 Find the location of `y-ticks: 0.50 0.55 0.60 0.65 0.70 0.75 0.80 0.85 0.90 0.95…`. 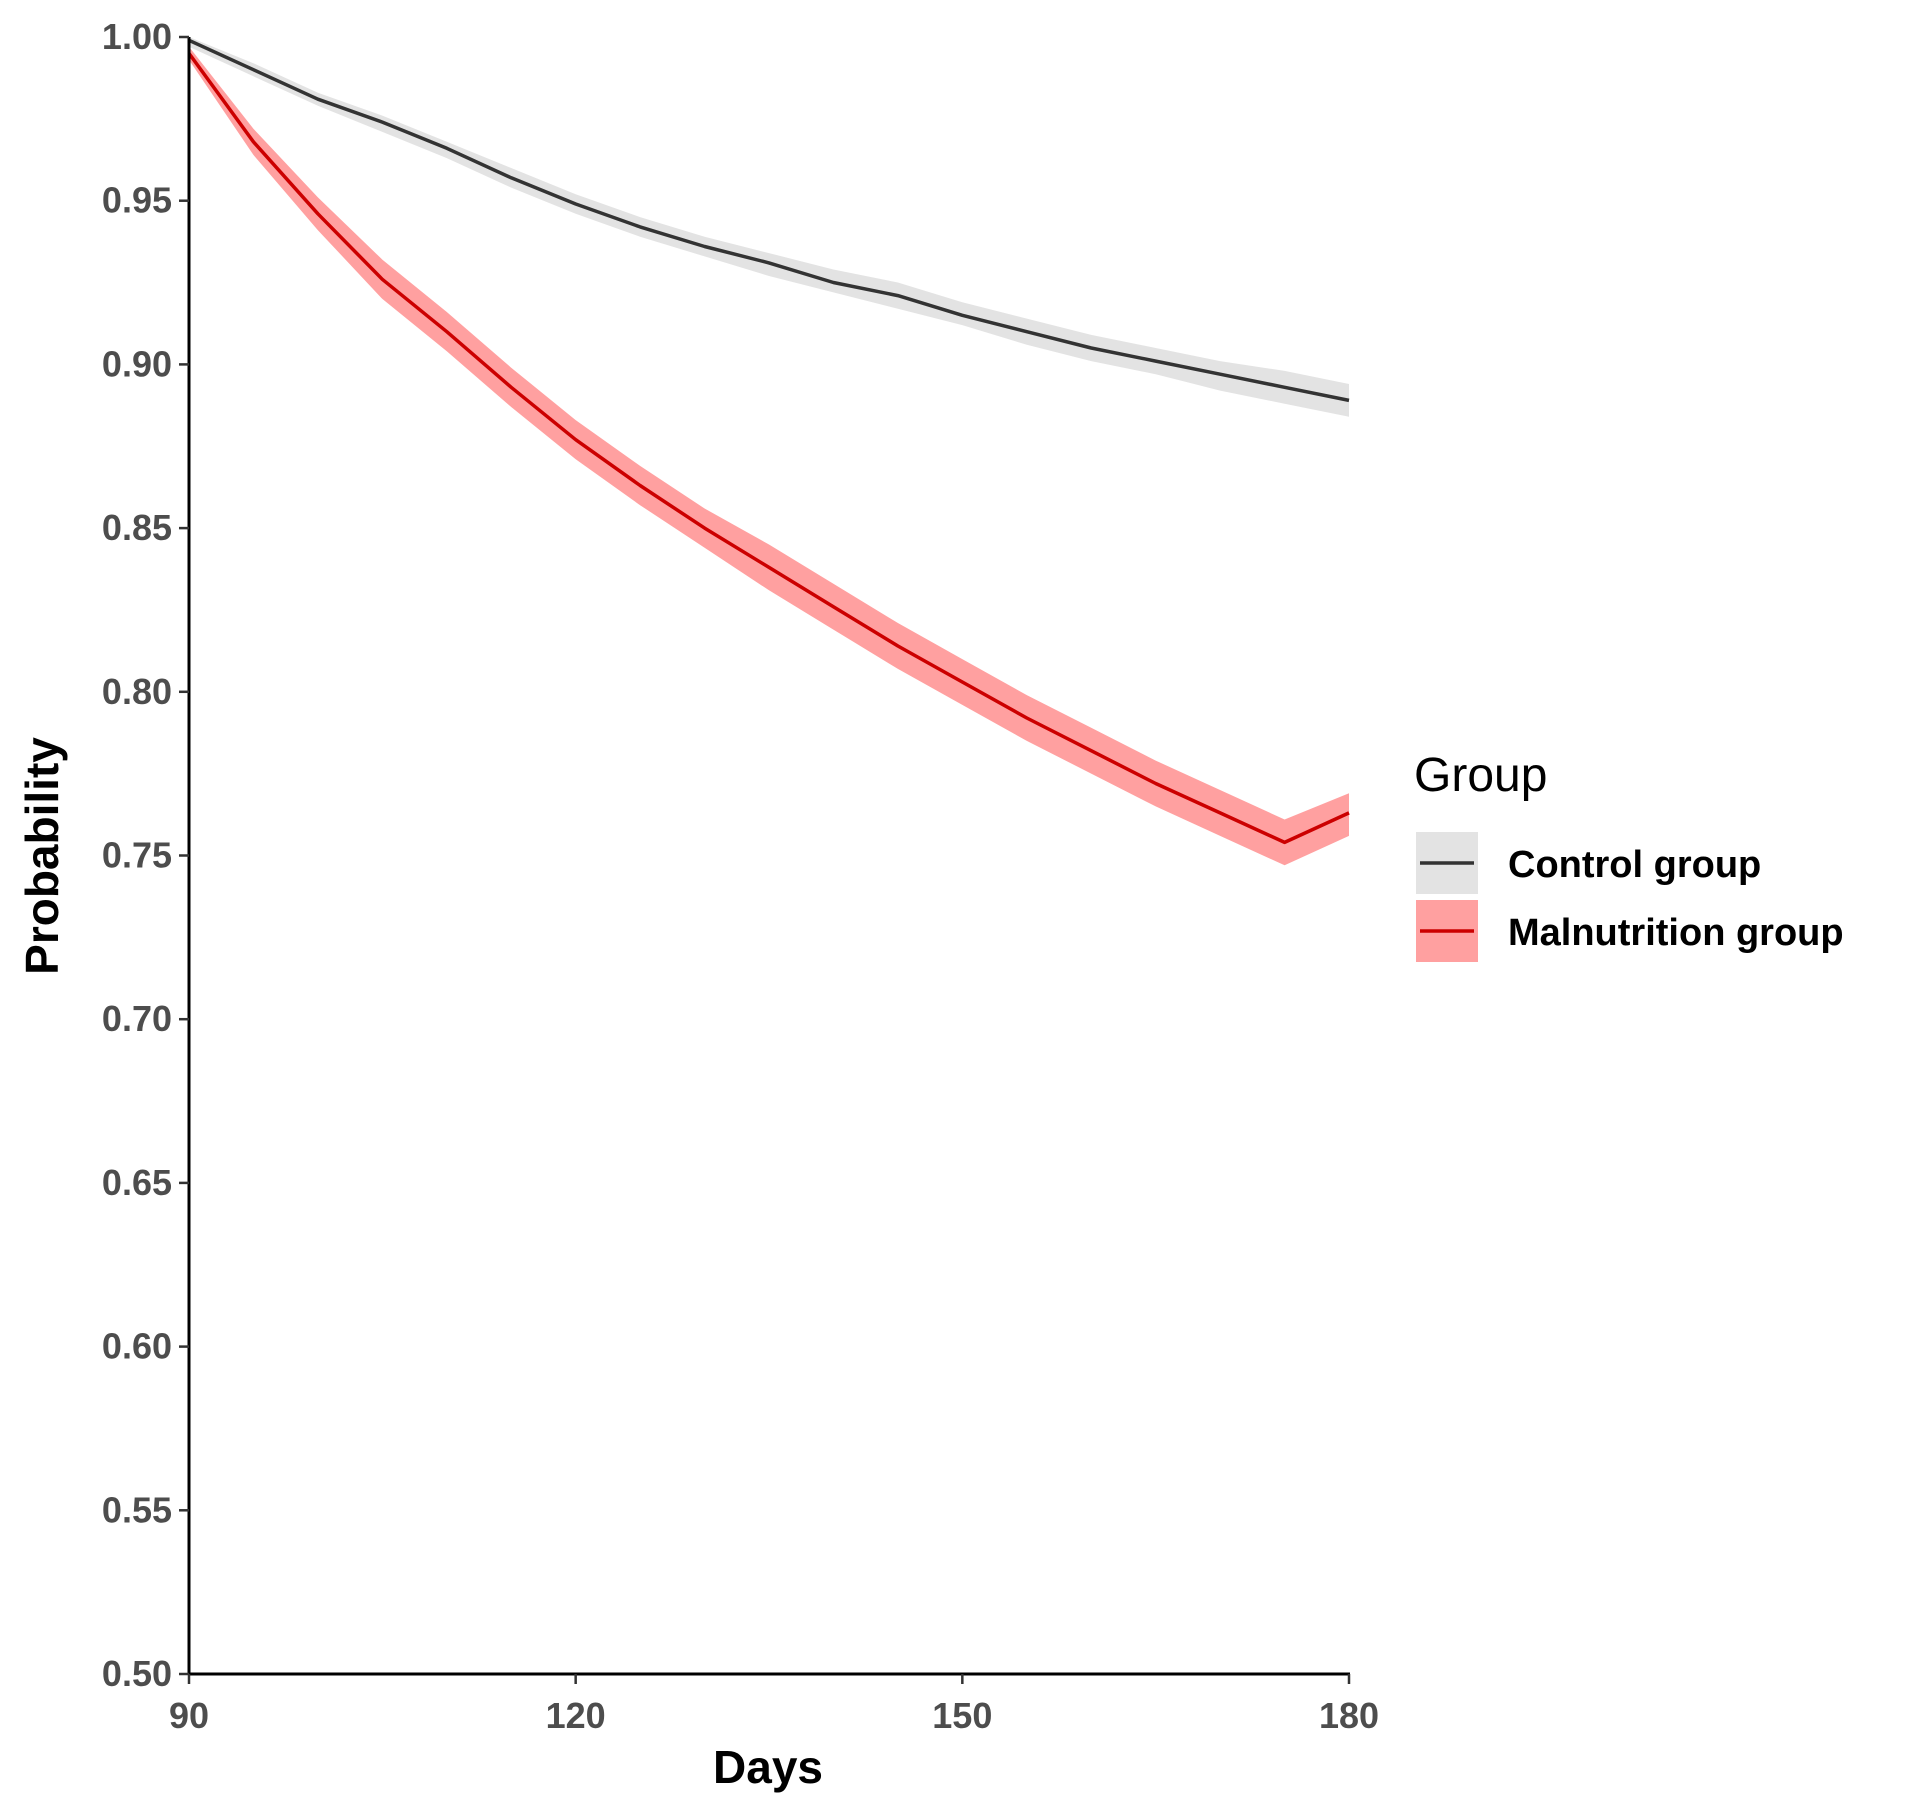

y-ticks: 0.50 0.55 0.60 0.65 0.70 0.75 0.80 0.85 0.90 0.95… is located at coordinates (145, 855).